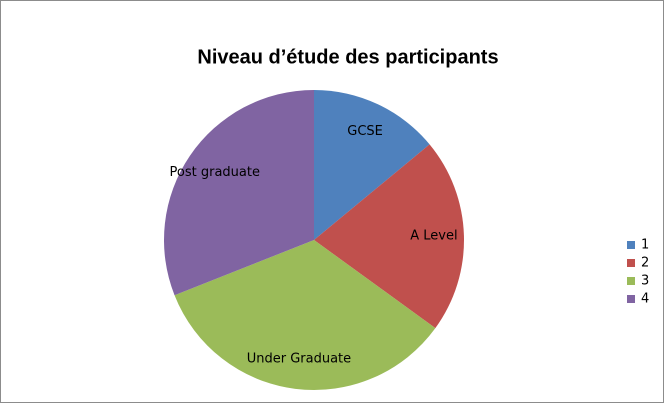 The height and width of the screenshot is (403, 664). I want to click on legend-label: 3, so click(645, 281).